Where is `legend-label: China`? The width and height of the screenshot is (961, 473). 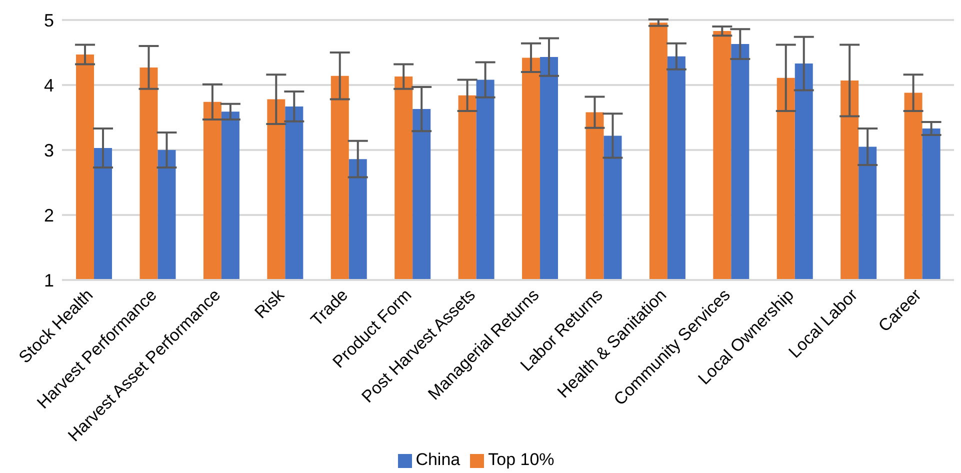
legend-label: China is located at coordinates (438, 459).